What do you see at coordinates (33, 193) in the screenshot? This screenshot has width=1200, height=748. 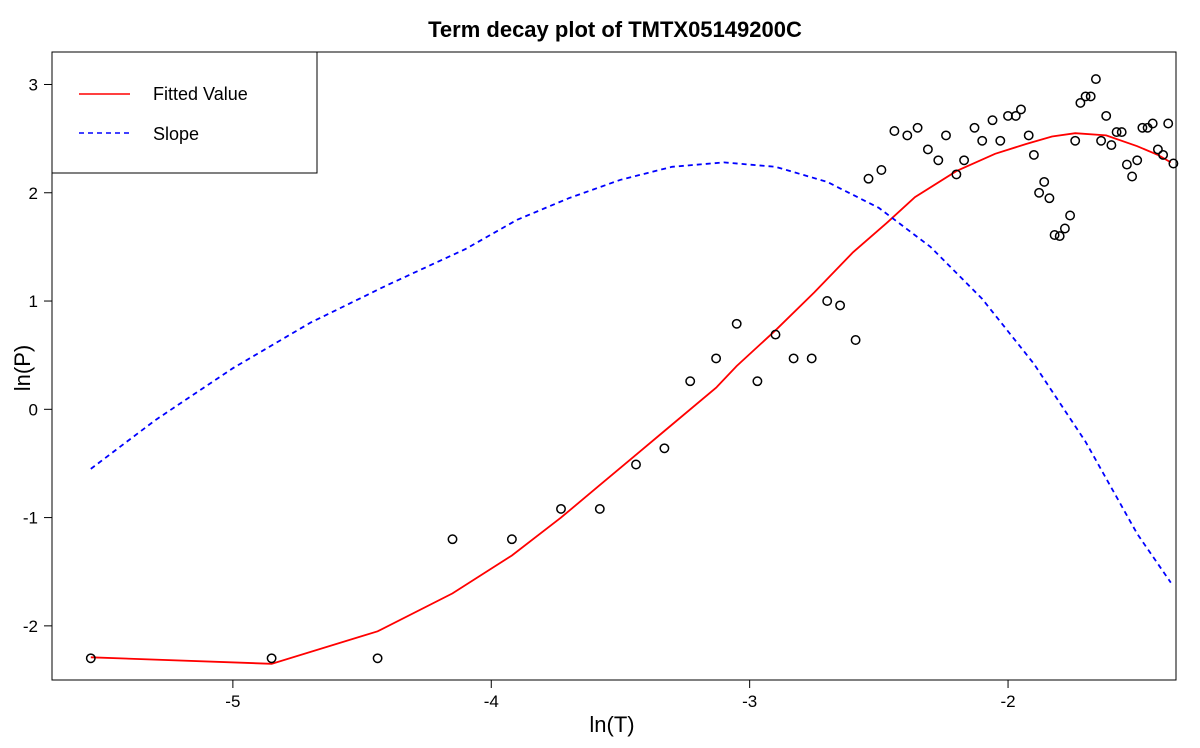 I see `y-tick-label: 2` at bounding box center [33, 193].